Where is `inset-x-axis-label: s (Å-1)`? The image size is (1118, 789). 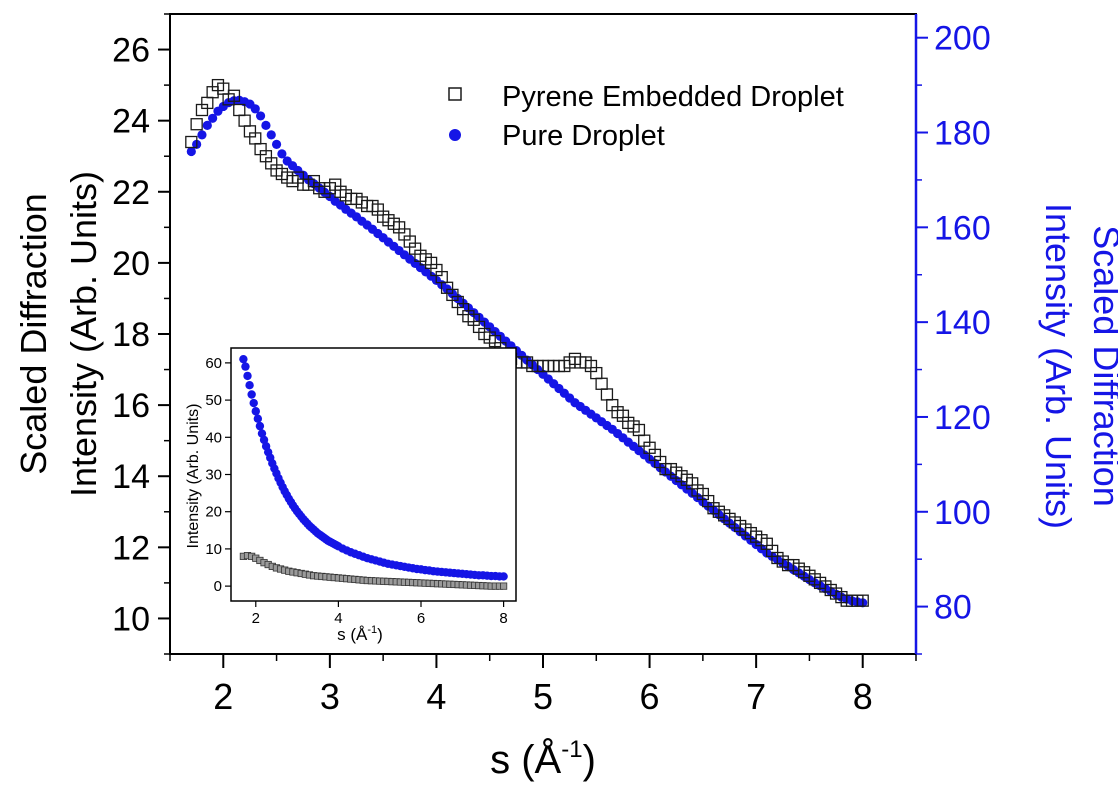 inset-x-axis-label: s (Å-1) is located at coordinates (360, 634).